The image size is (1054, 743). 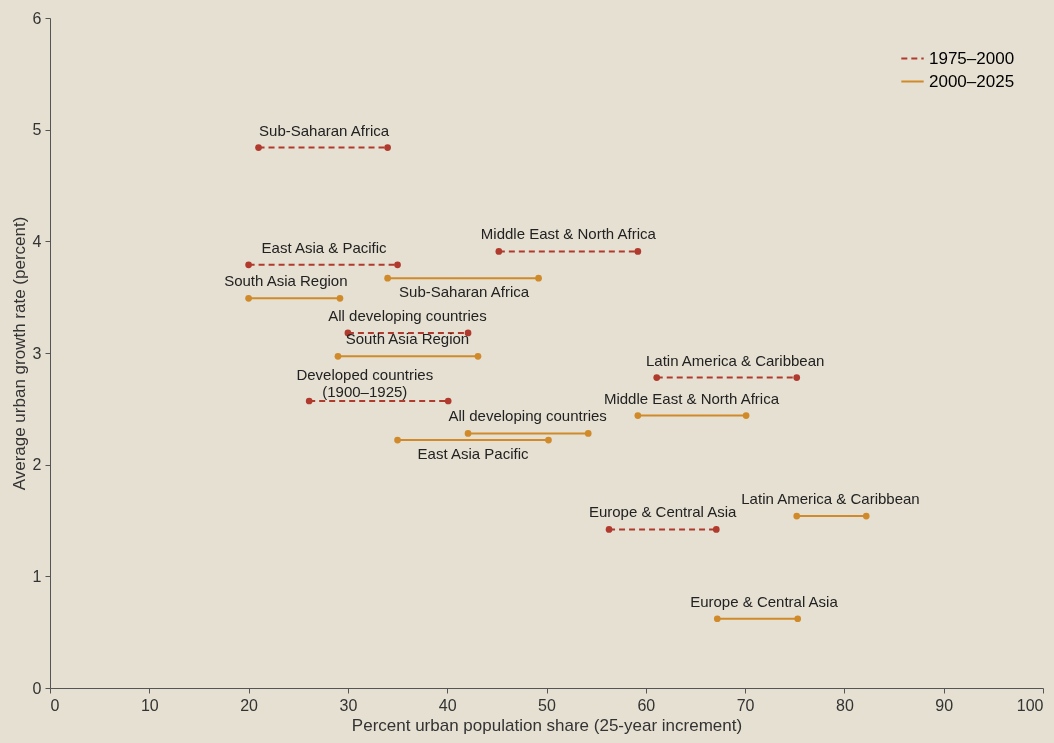 I want to click on x-tick-label: 100, so click(x=1030, y=705).